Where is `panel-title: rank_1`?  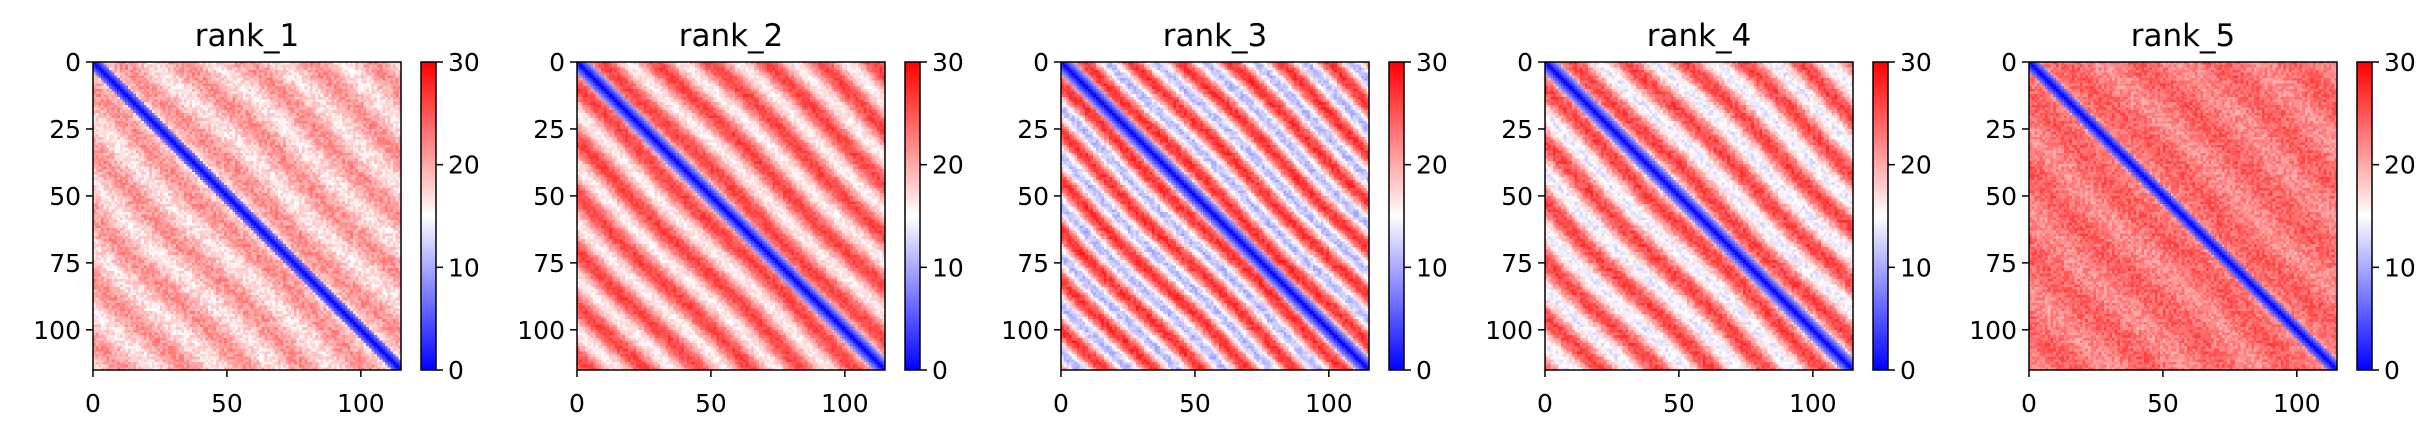
panel-title: rank_1 is located at coordinates (247, 36).